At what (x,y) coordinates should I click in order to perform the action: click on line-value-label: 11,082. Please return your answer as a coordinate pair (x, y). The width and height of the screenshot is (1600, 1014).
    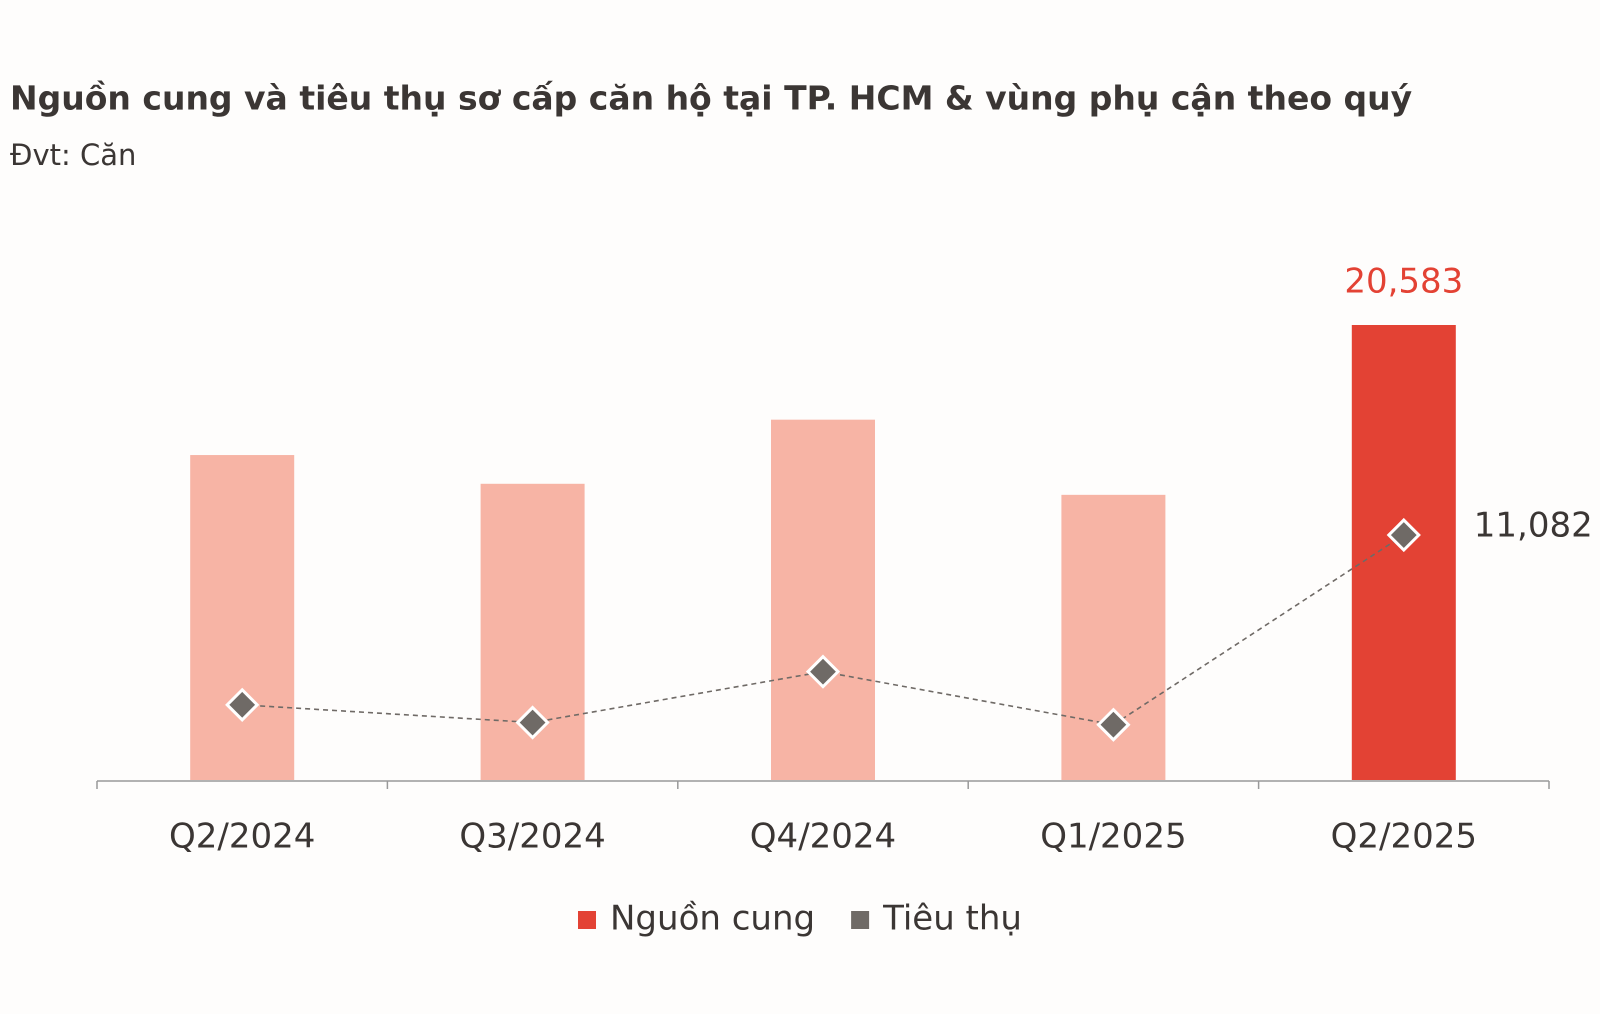
    Looking at the image, I should click on (1533, 526).